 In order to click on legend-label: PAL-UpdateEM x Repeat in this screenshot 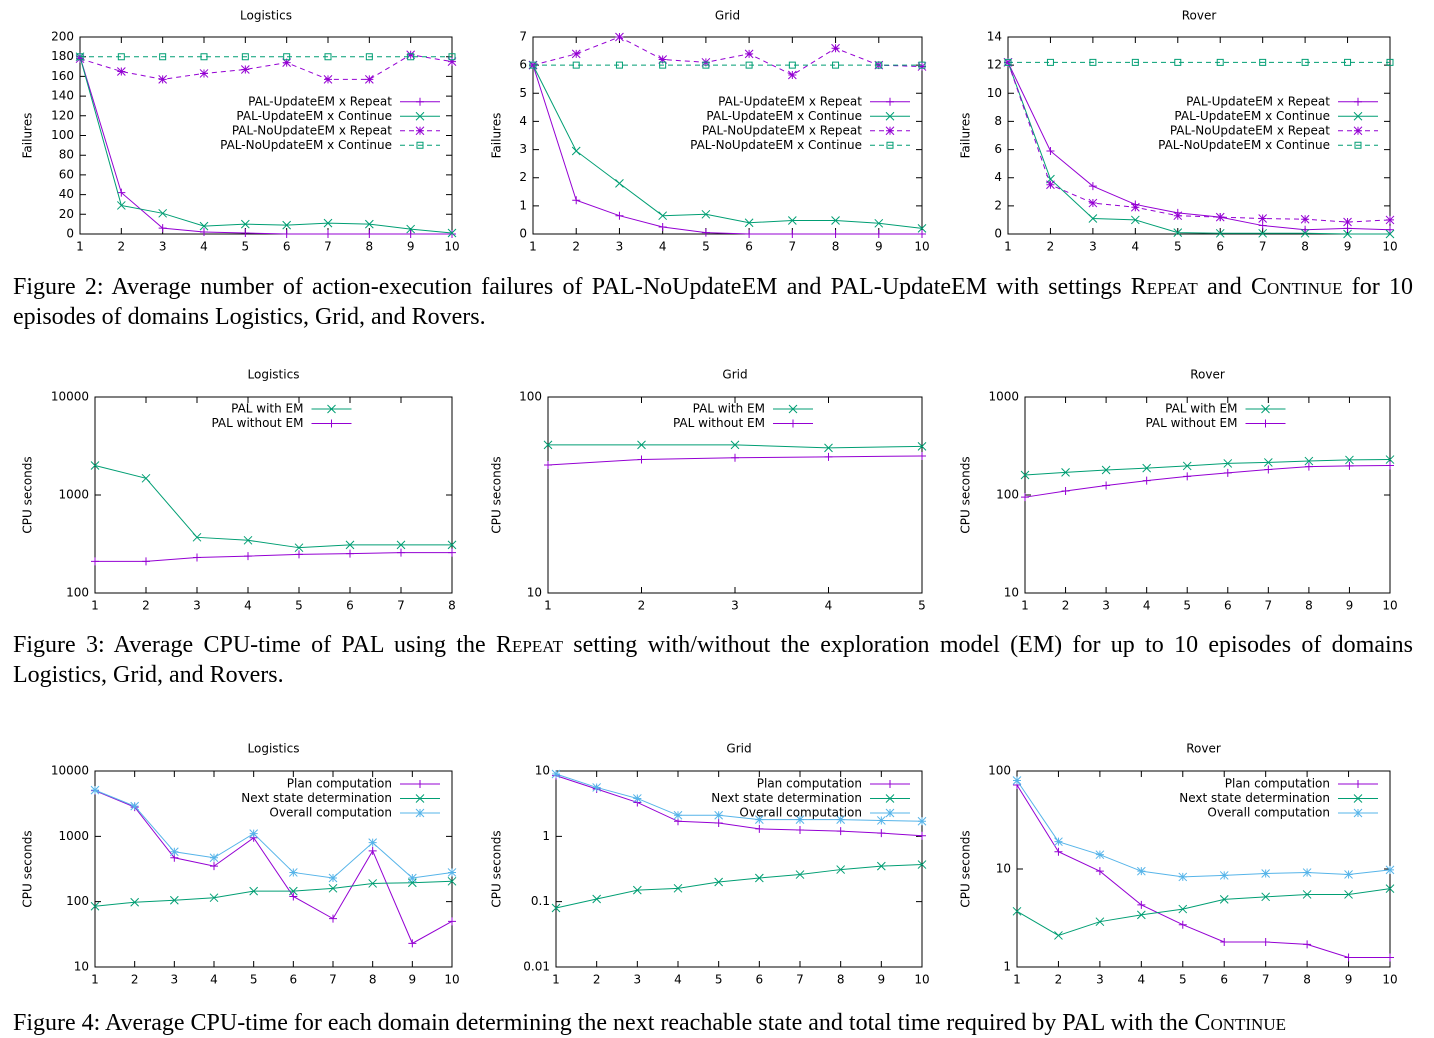, I will do `click(790, 101)`.